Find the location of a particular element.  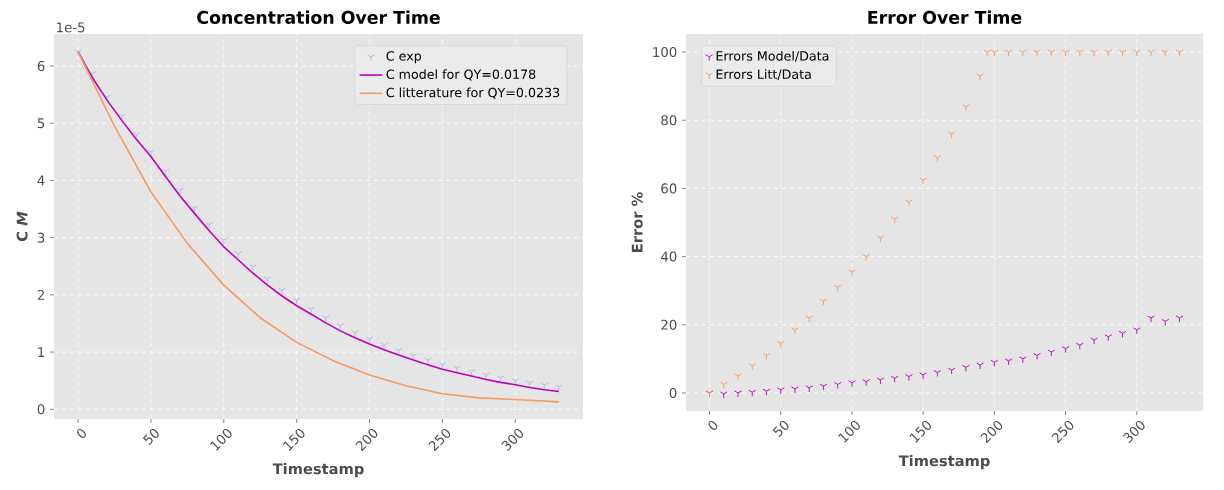

y-tick-label: 1 is located at coordinates (41, 352).